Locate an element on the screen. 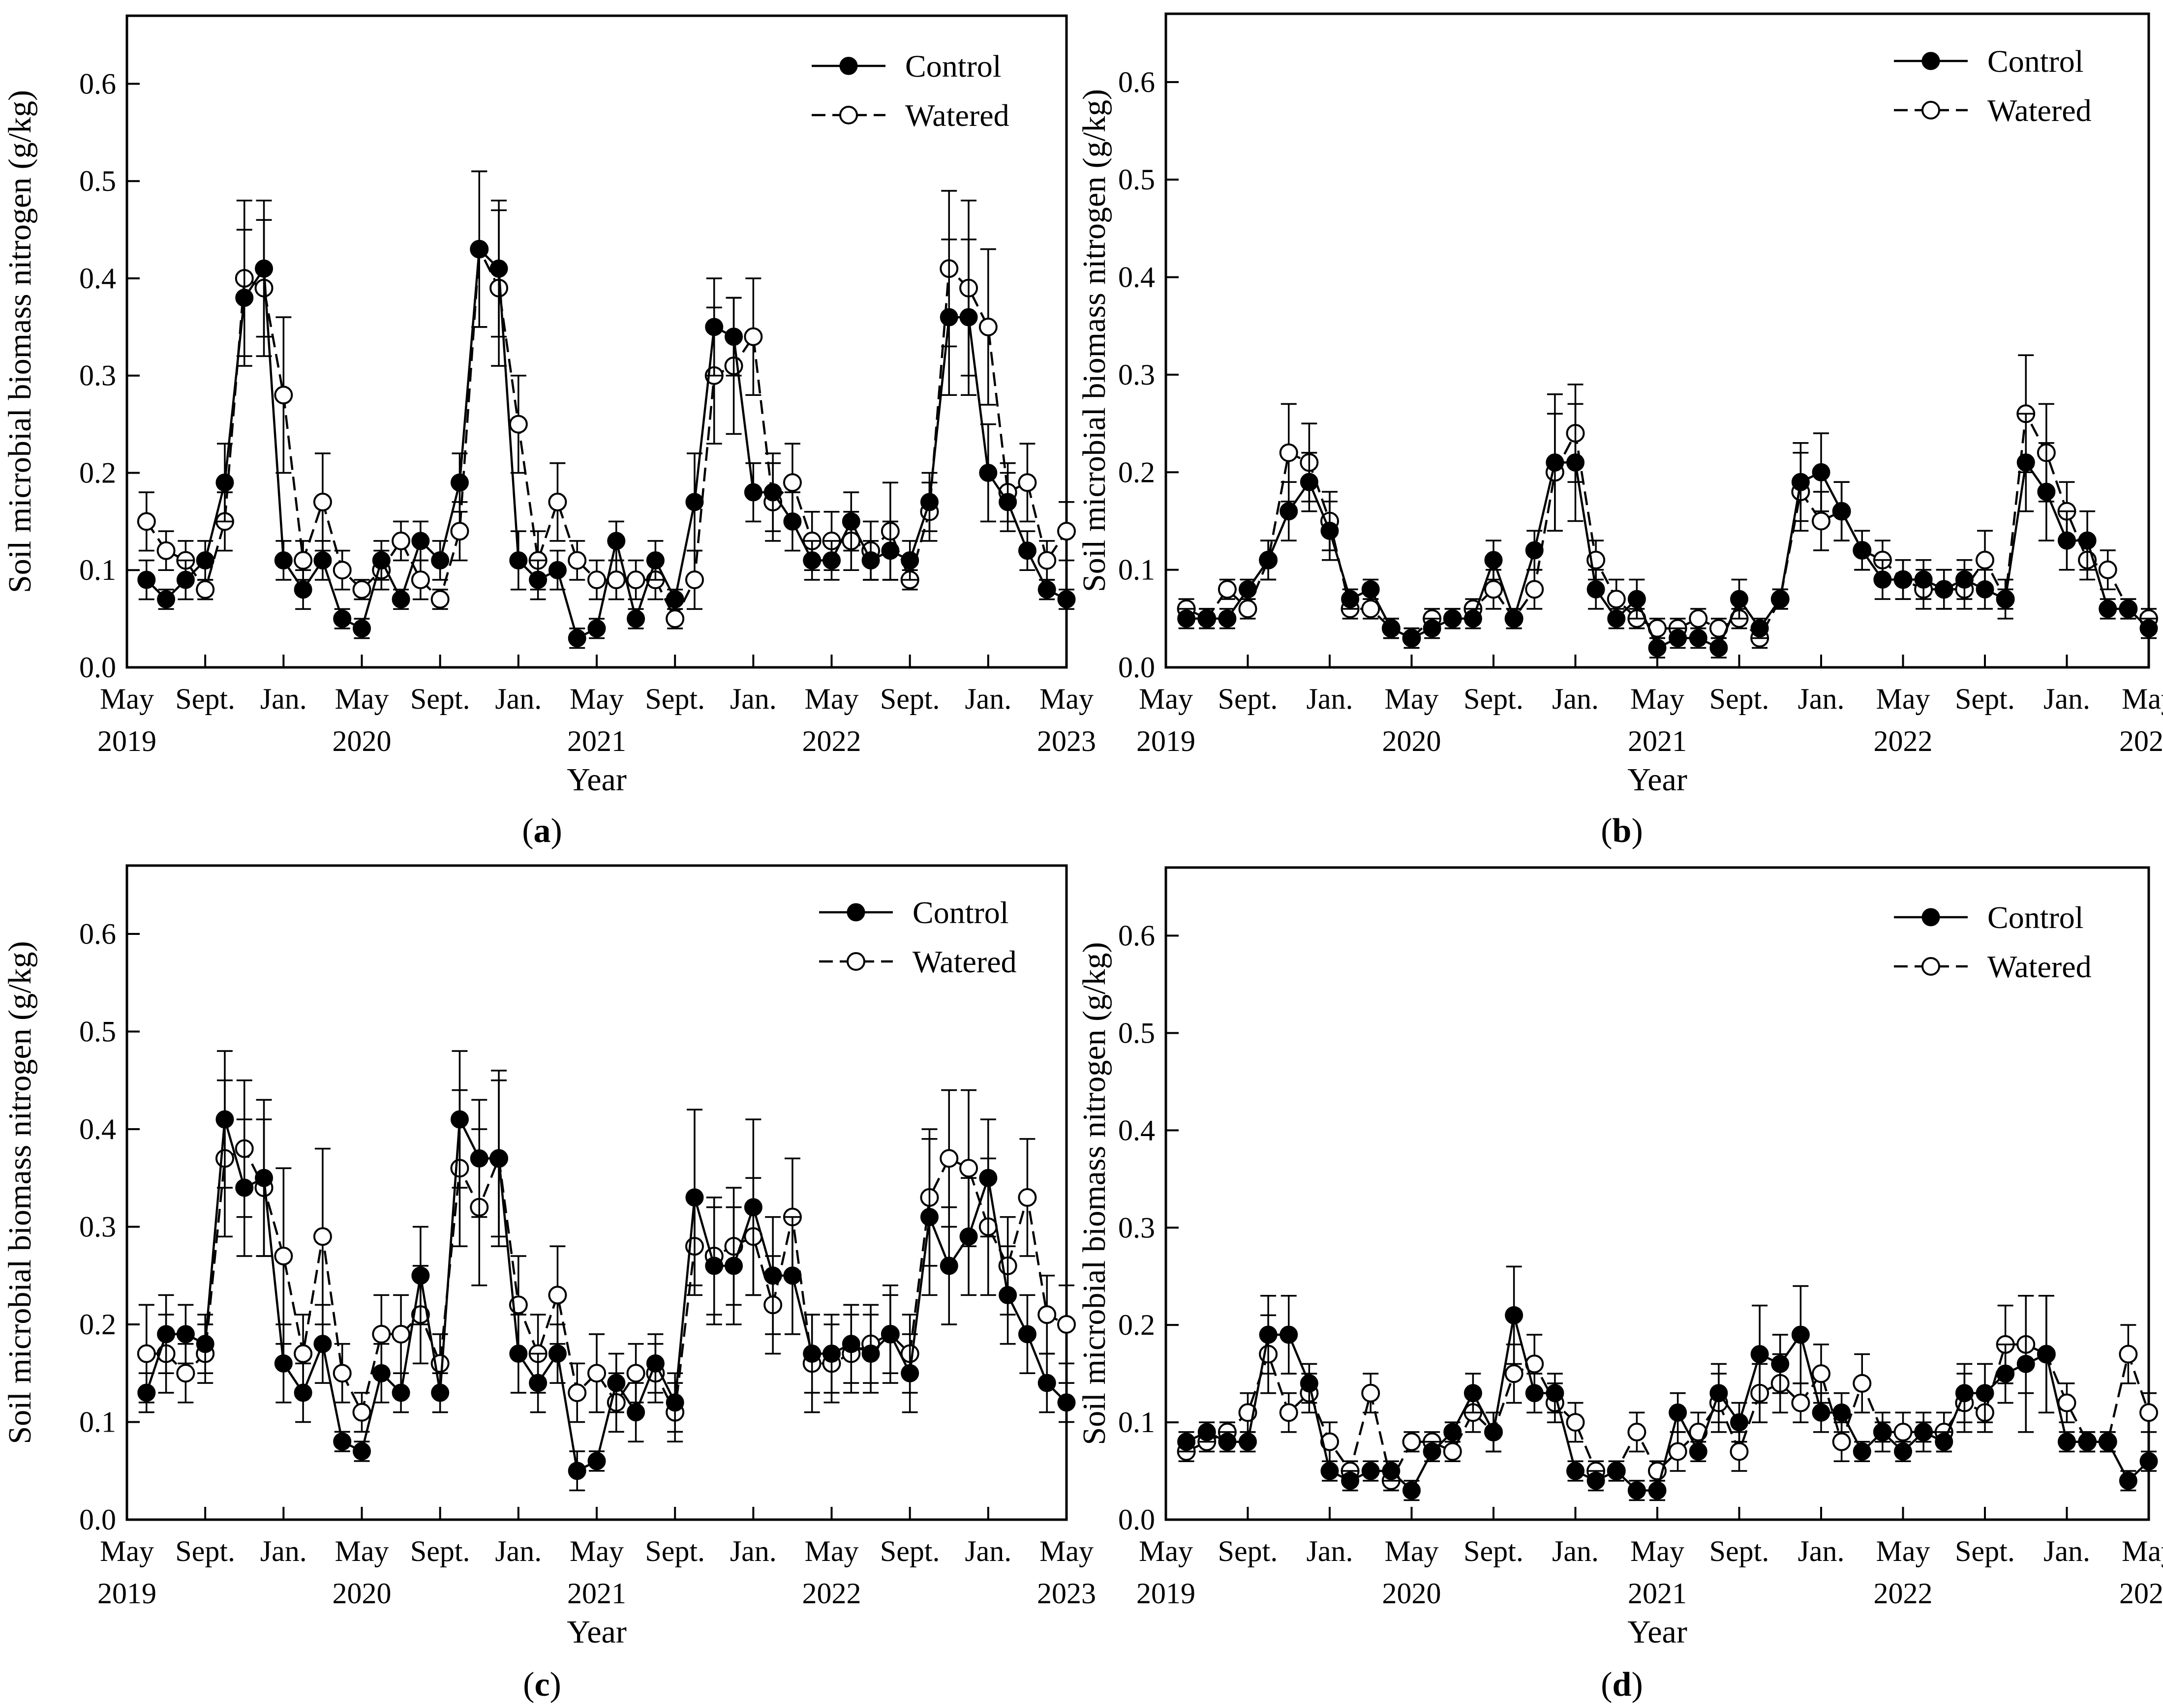  x-axis-label: Year is located at coordinates (597, 780).